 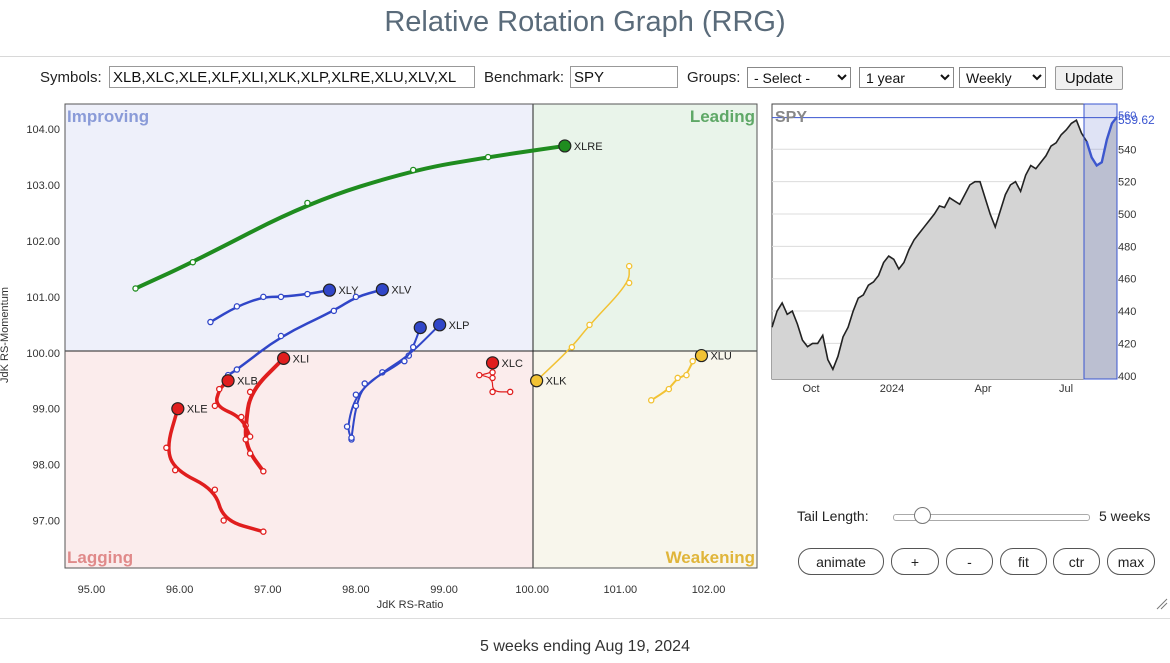 What do you see at coordinates (46, 466) in the screenshot?
I see `y-tick-label: 98.00` at bounding box center [46, 466].